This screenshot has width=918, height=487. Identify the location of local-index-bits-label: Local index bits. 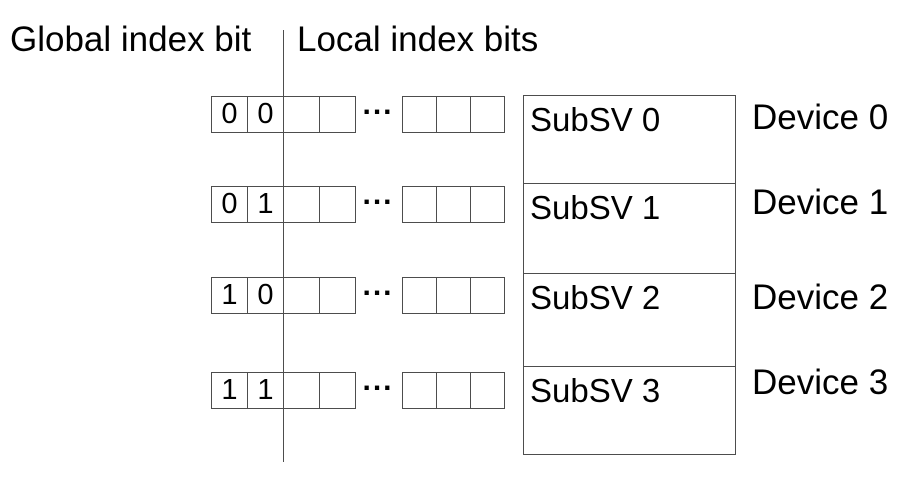
(418, 39).